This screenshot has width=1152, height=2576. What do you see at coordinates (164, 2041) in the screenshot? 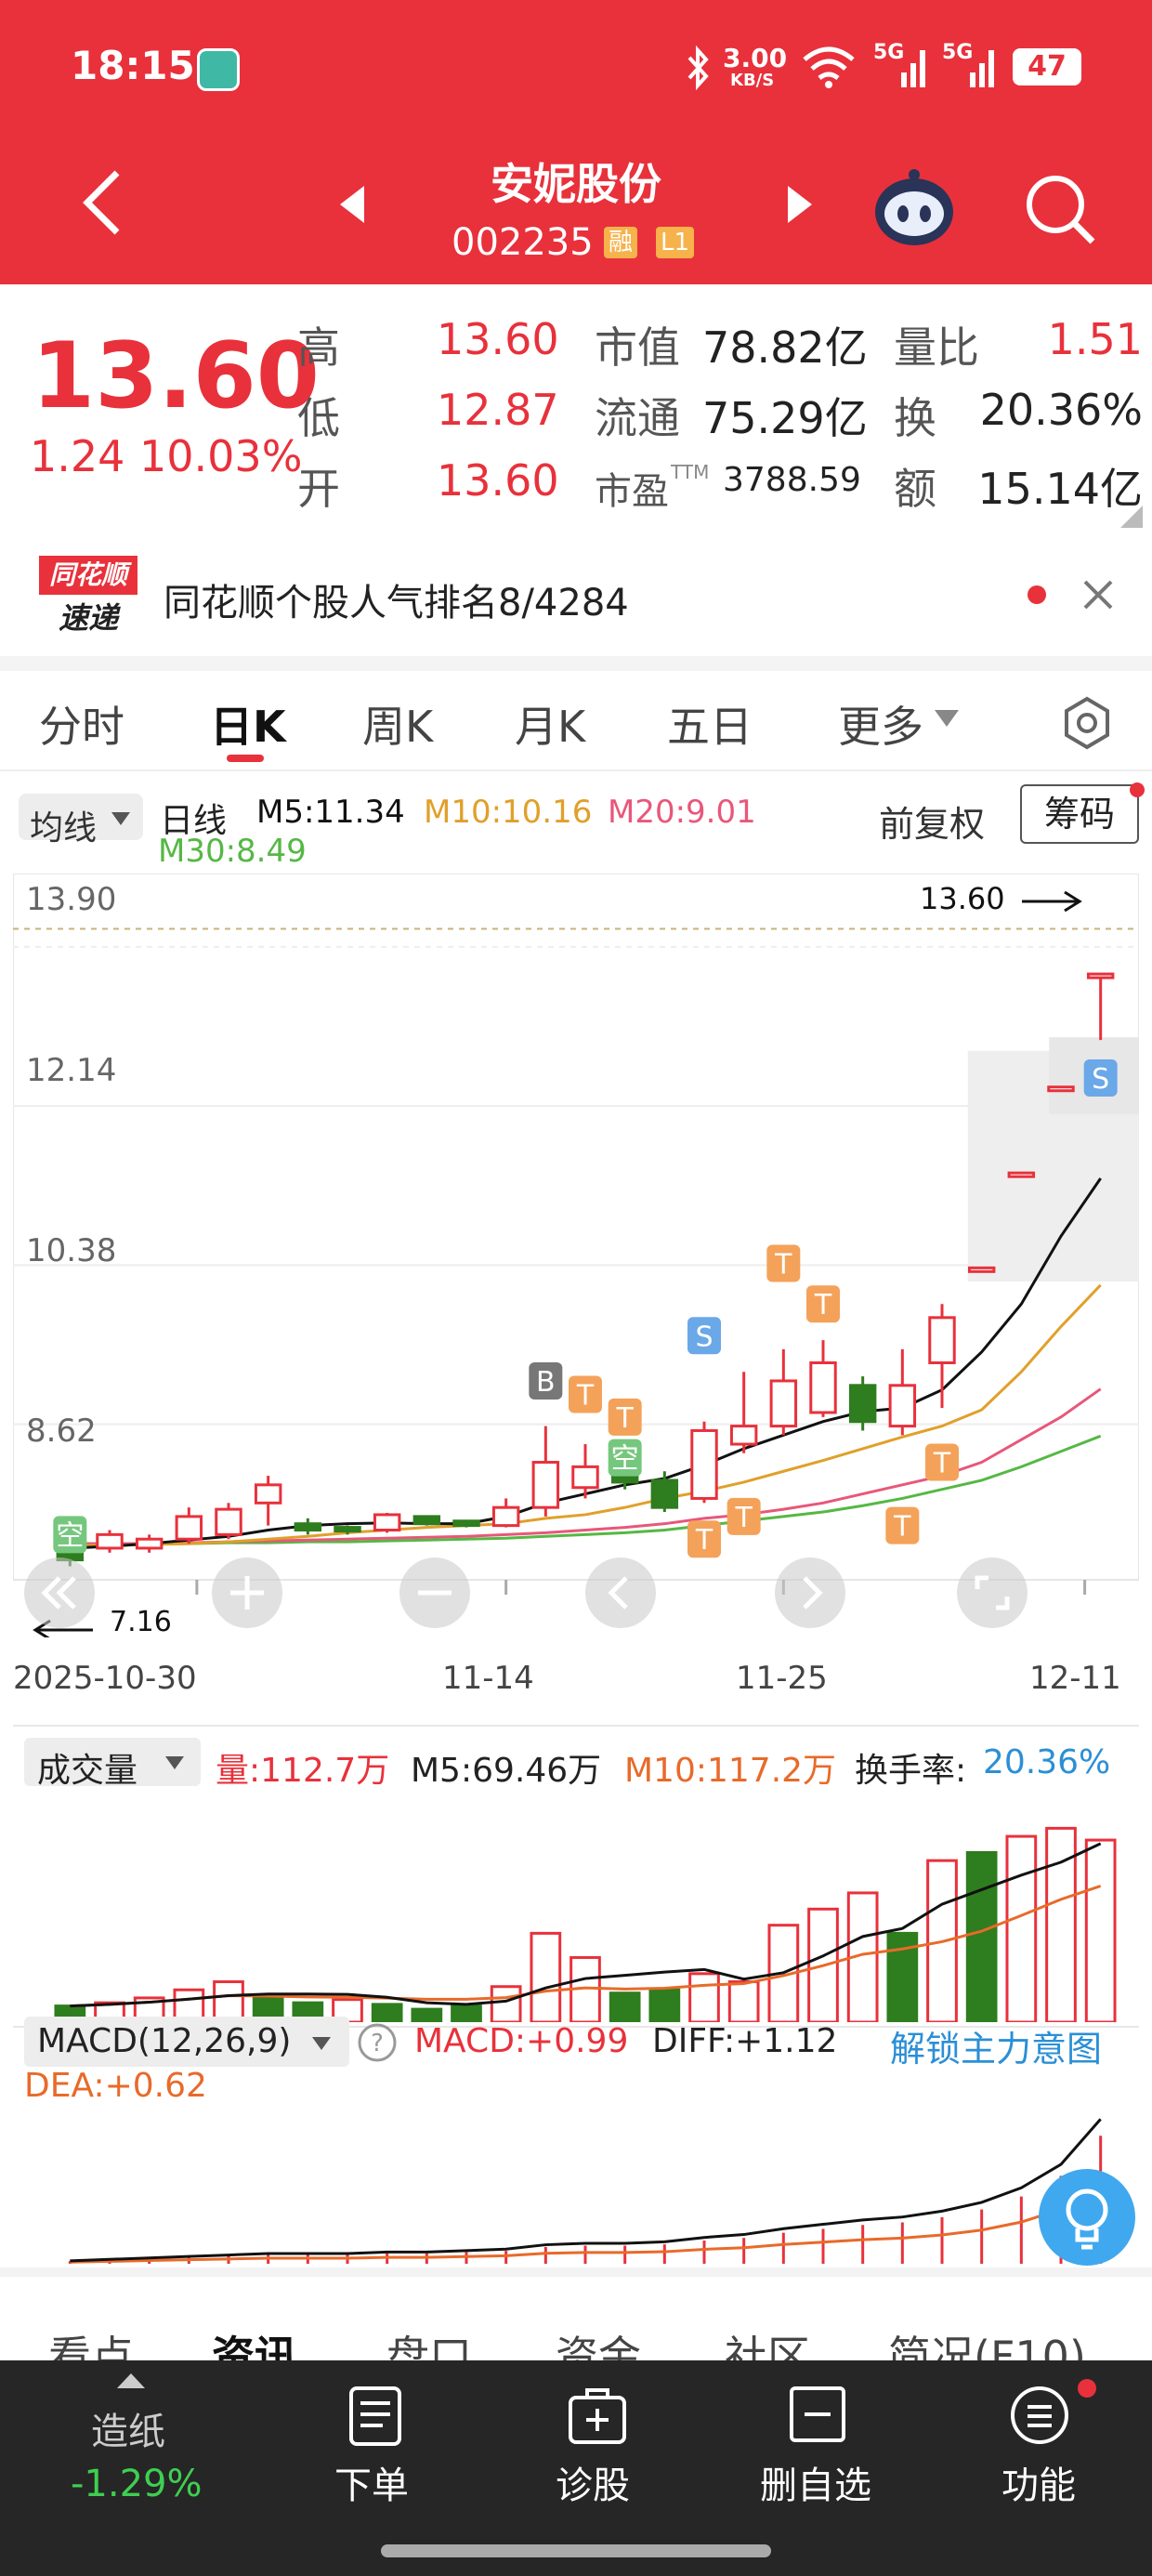
I see `macd-selector: MACD(12,26,9)` at bounding box center [164, 2041].